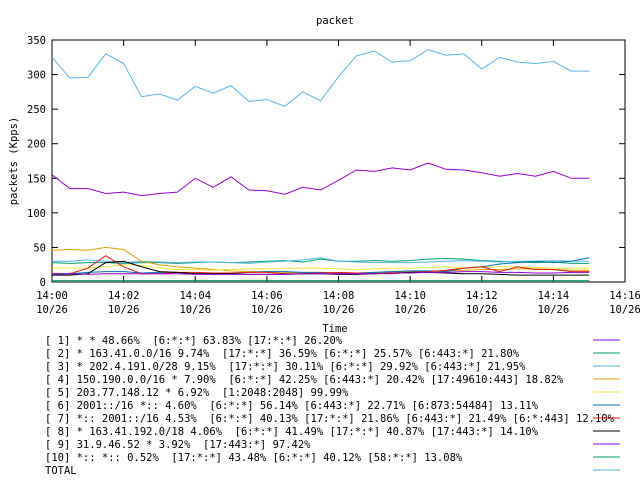  What do you see at coordinates (124, 296) in the screenshot?
I see `x-tick-label-line: 14:02` at bounding box center [124, 296].